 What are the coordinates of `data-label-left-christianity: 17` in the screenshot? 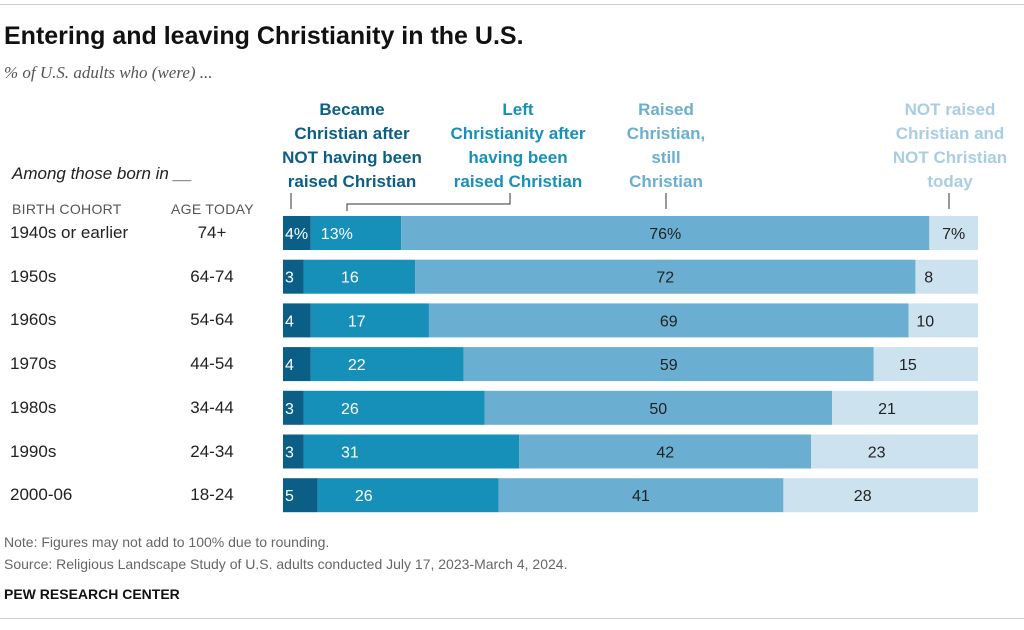 It's located at (357, 321).